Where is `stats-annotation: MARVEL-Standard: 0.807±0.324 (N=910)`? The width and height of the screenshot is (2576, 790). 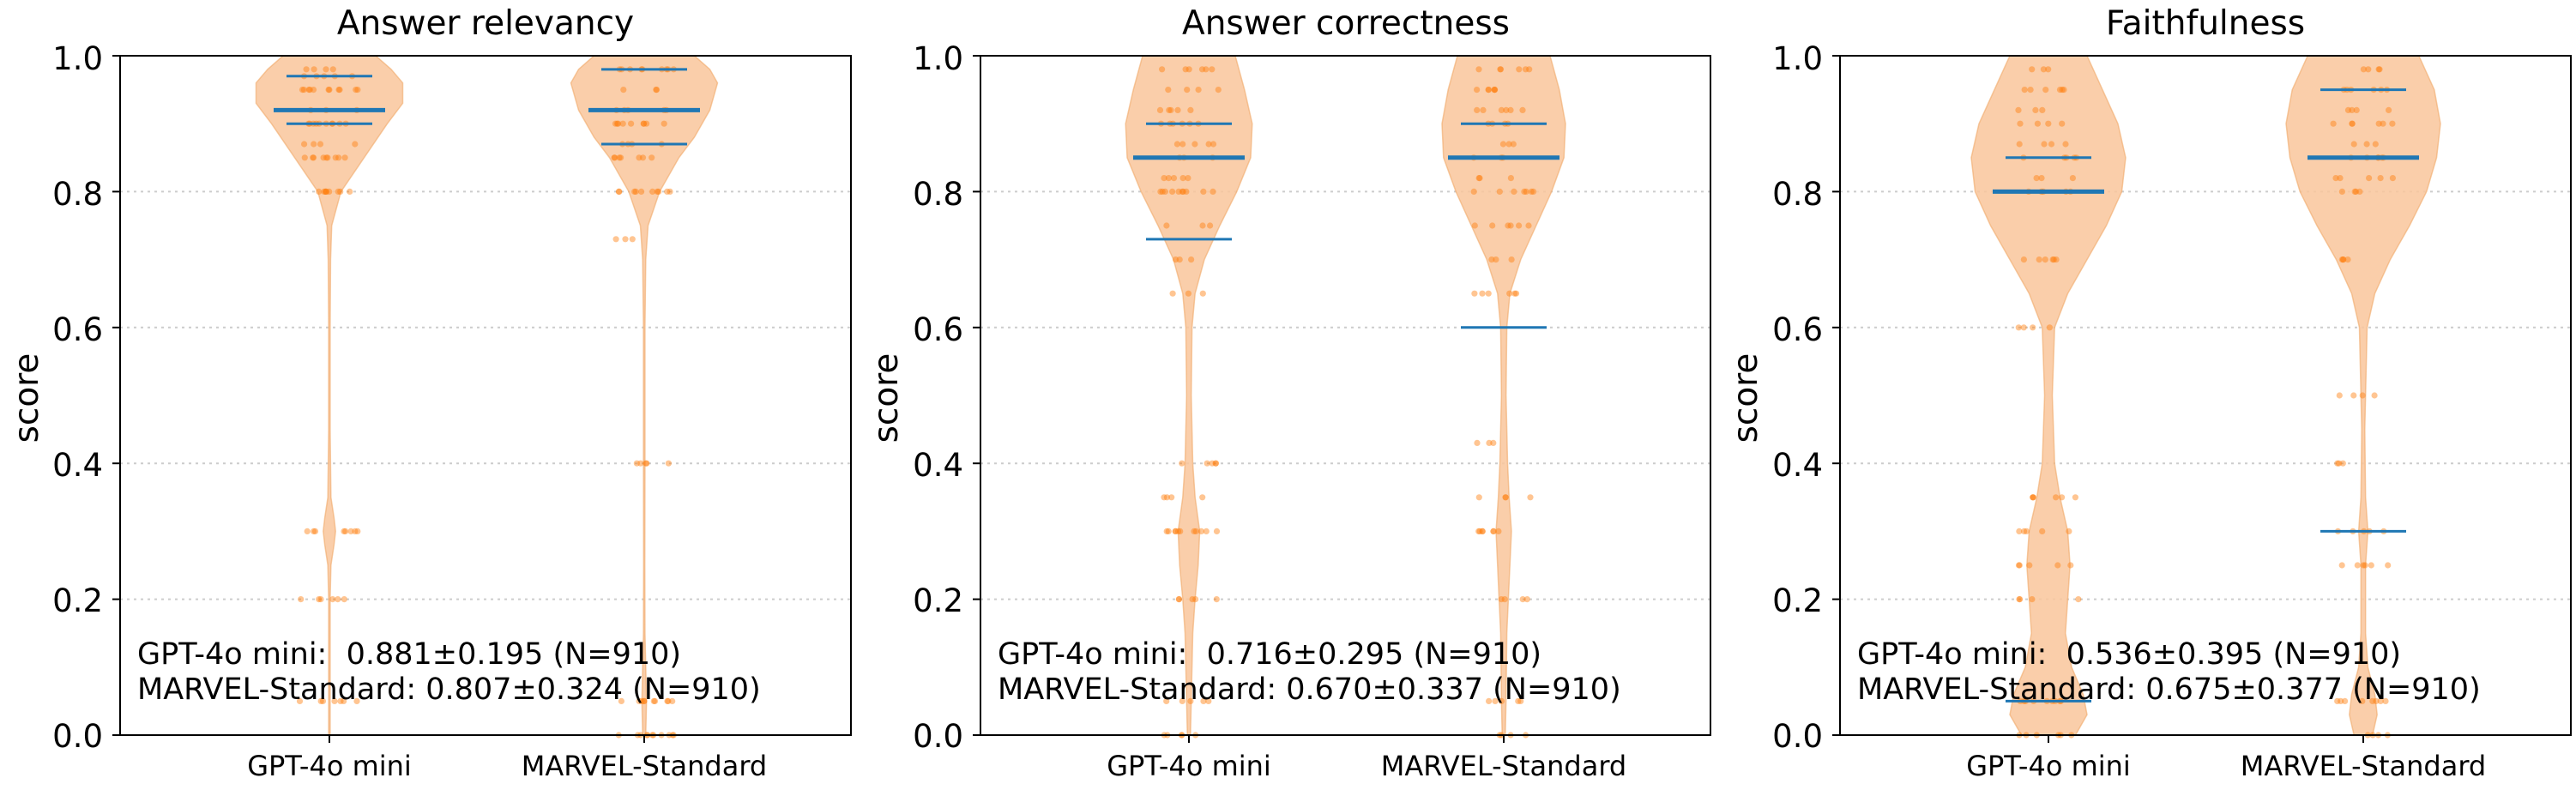
stats-annotation: MARVEL-Standard: 0.807±0.324 (N=910) is located at coordinates (449, 689).